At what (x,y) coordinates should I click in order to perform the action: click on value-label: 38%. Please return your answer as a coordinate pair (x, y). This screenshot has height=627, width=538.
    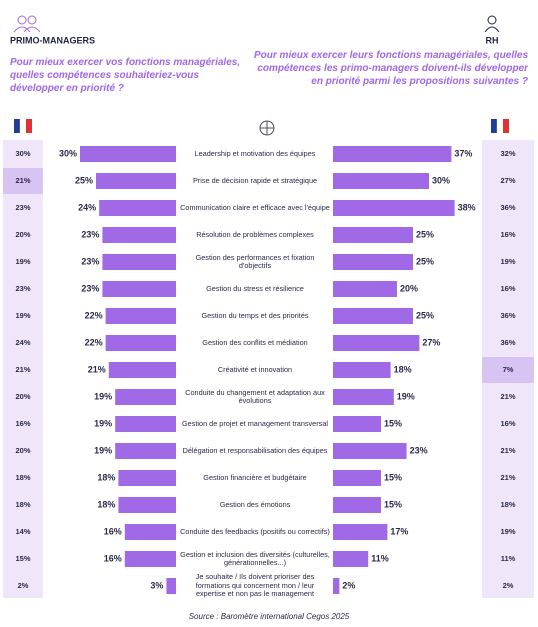
    Looking at the image, I should click on (467, 207).